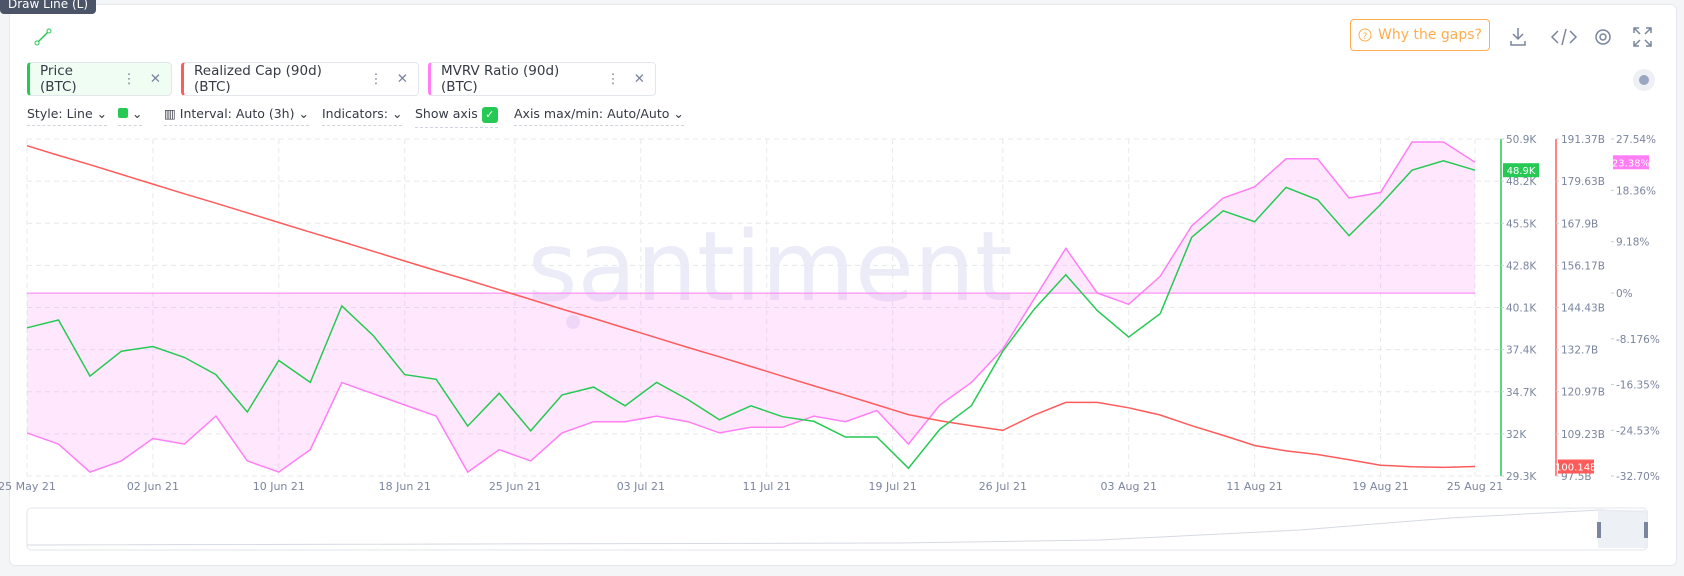 The height and width of the screenshot is (576, 1684). What do you see at coordinates (258, 79) in the screenshot?
I see `legend-label: Realized Cap (90d) (BTC)` at bounding box center [258, 79].